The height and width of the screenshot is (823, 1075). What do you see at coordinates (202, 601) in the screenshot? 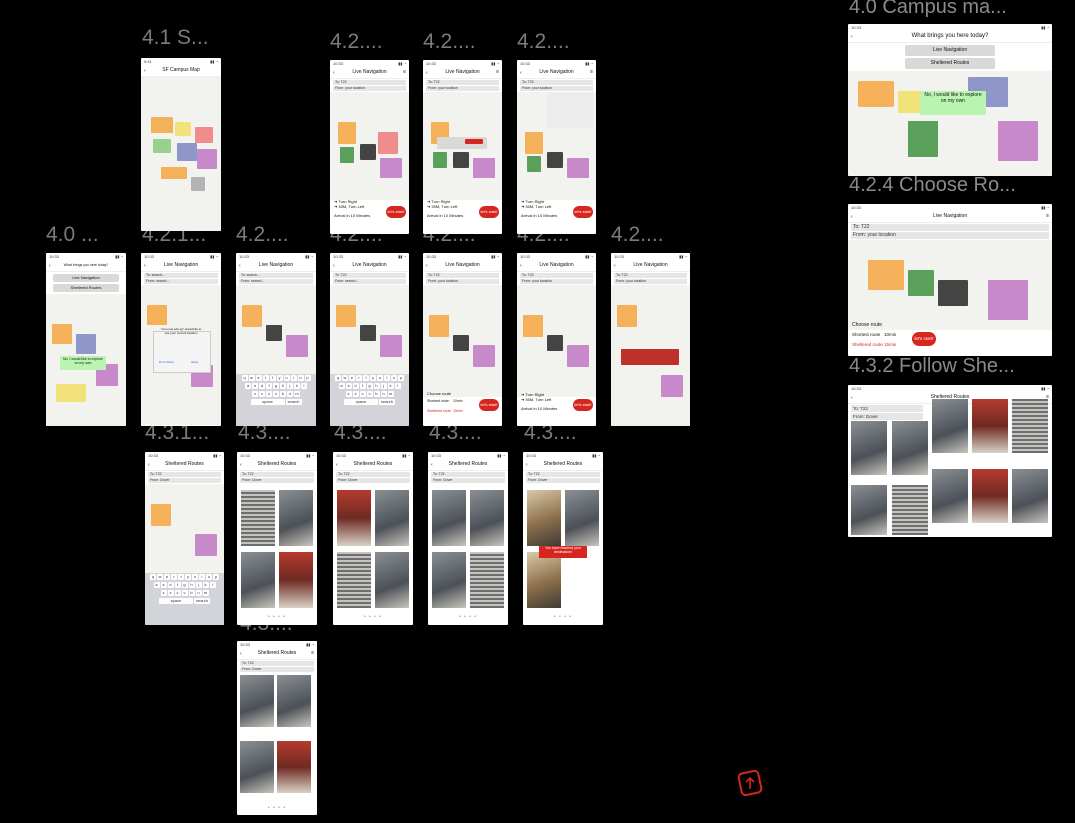
I see `search-key: search` at bounding box center [202, 601].